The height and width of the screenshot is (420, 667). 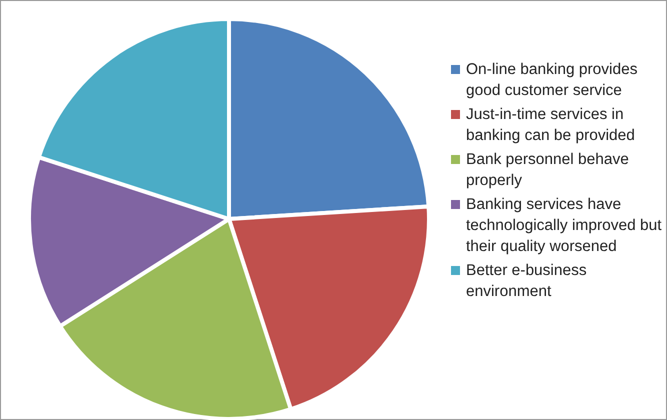 I want to click on legend-label: Banking services have technologically improved but their quality worsened, so click(x=564, y=226).